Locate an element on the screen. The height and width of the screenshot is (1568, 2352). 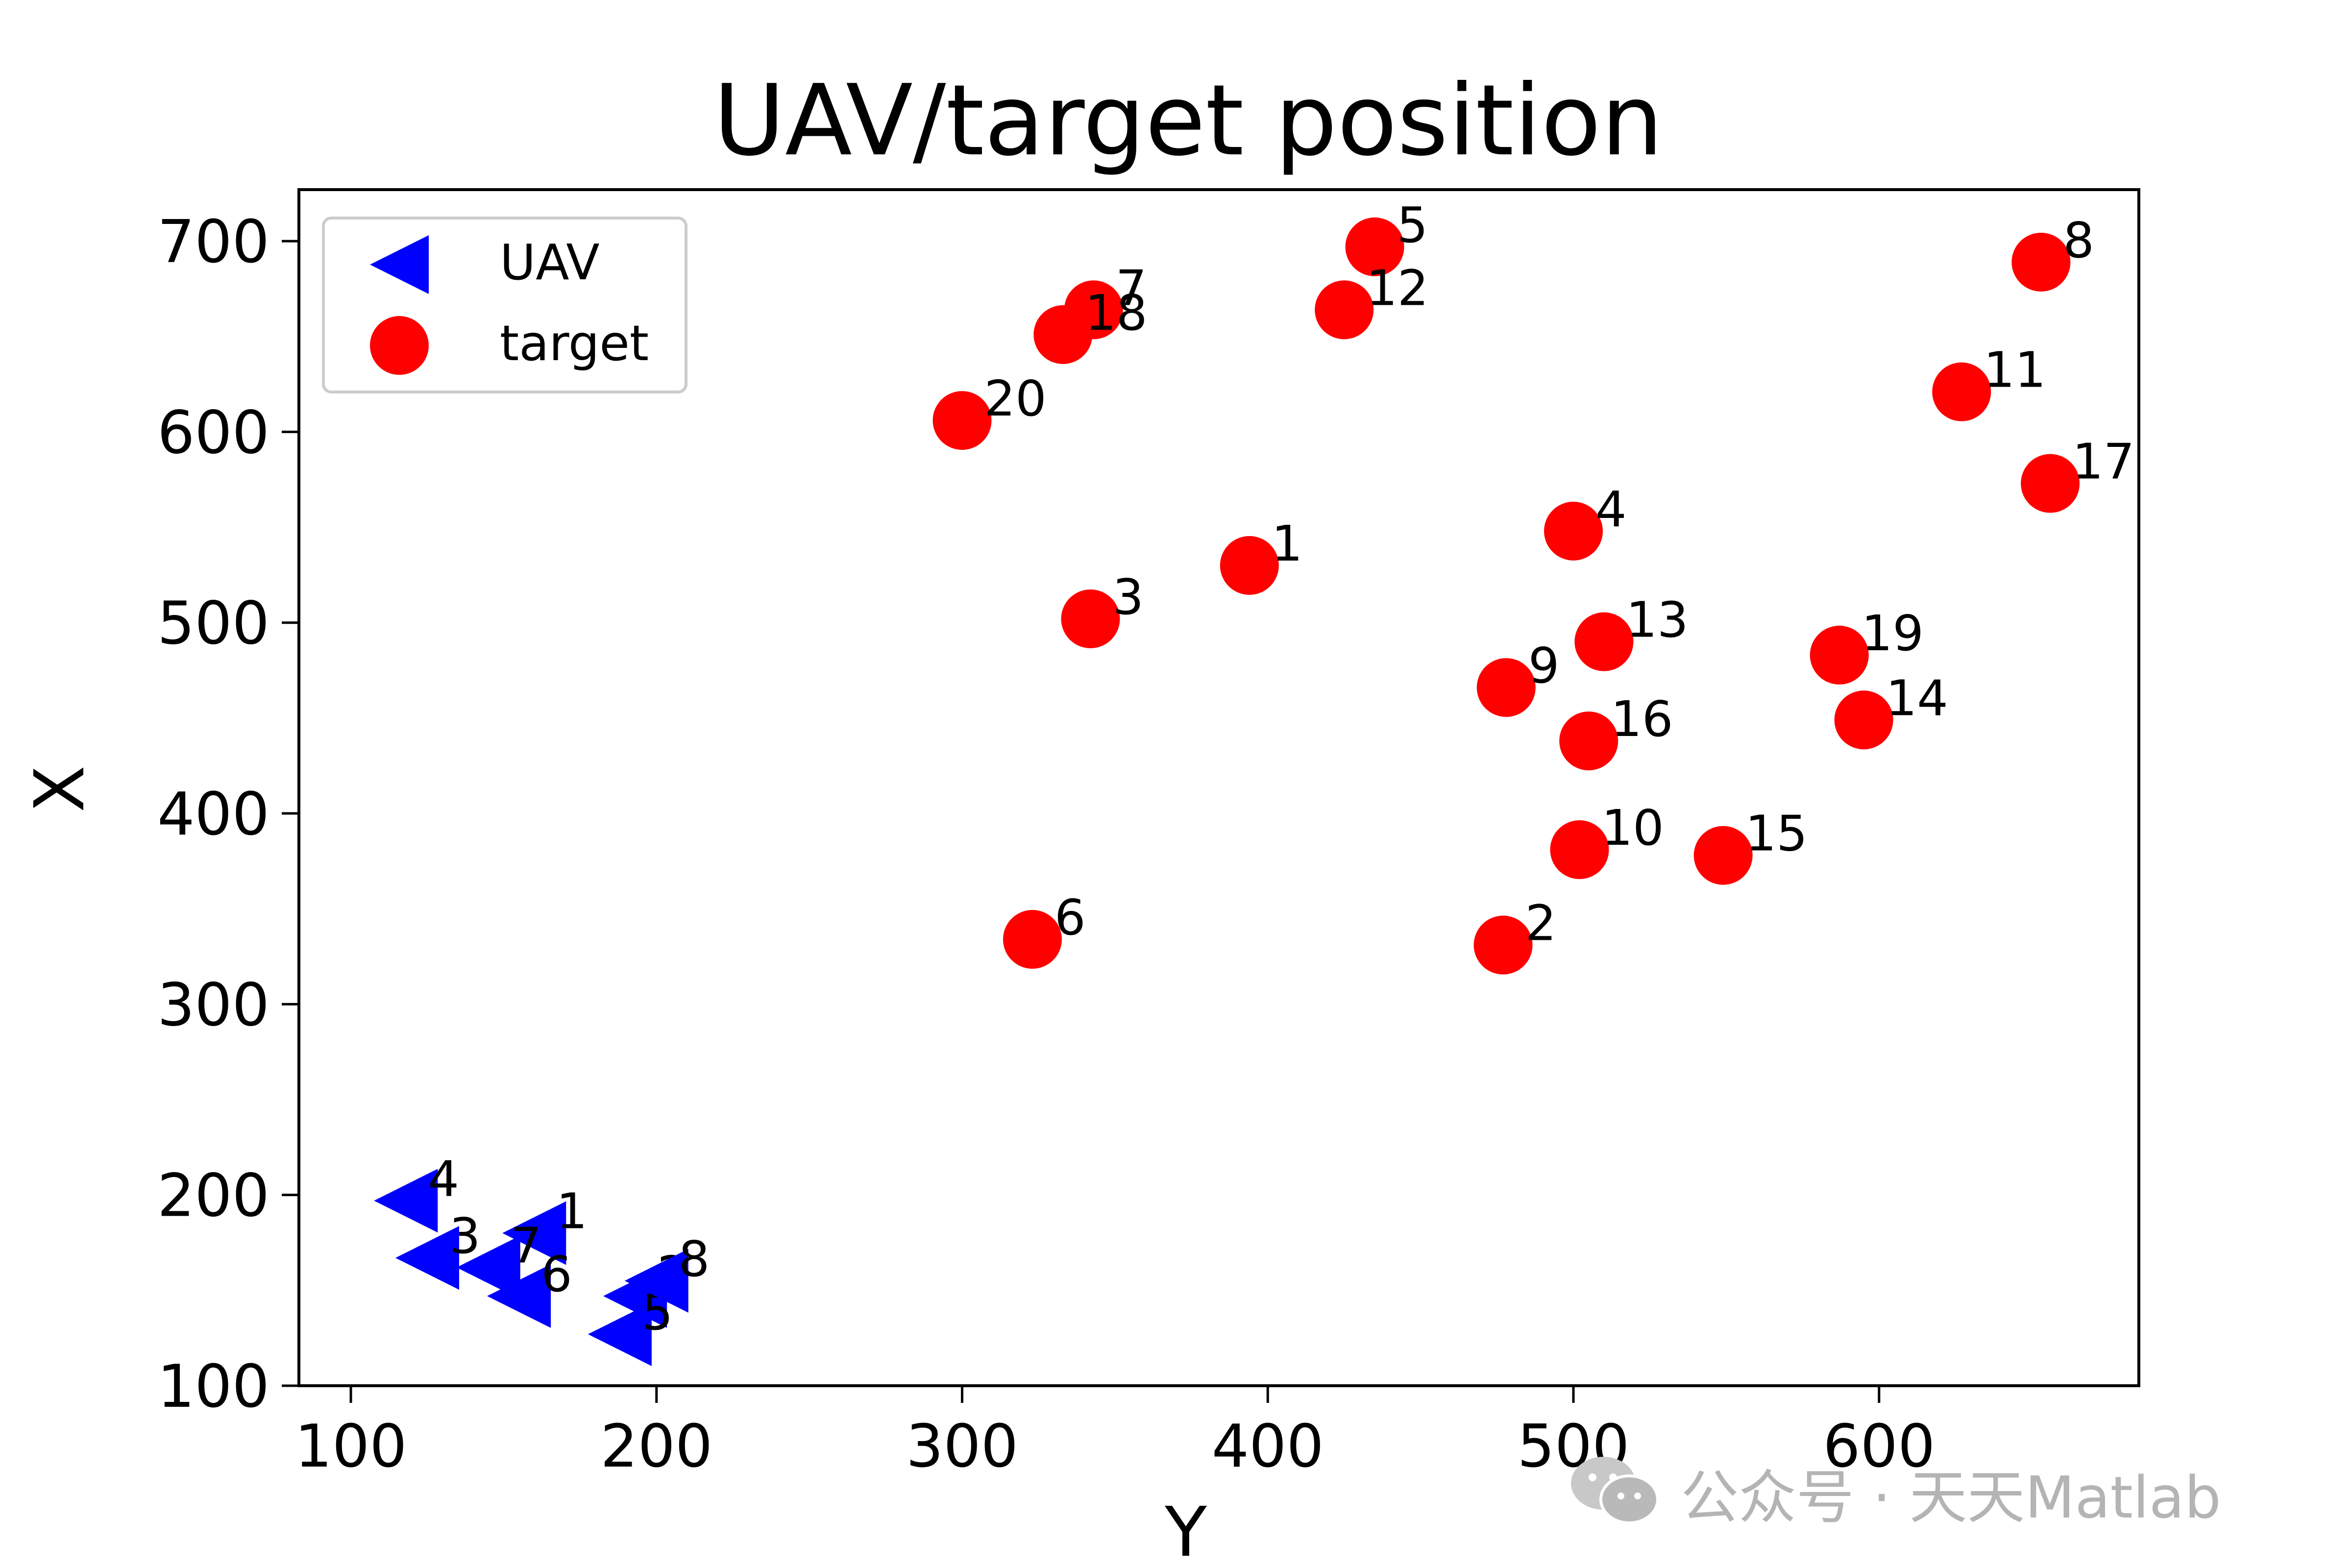
y-tick-label: 300 is located at coordinates (213, 1005).